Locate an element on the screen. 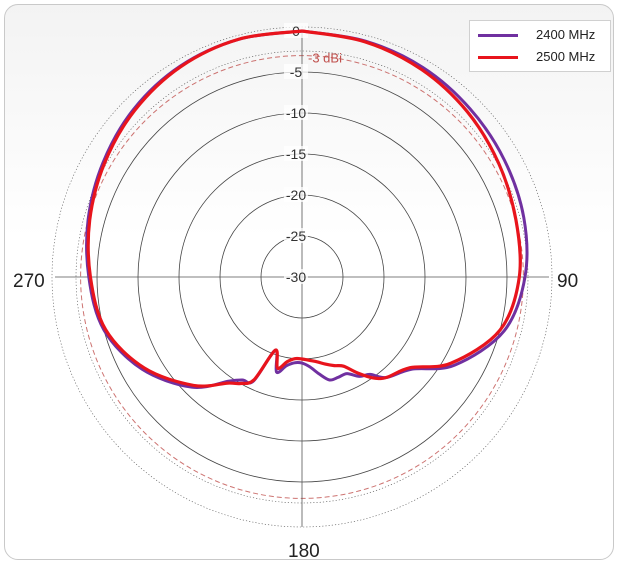 The height and width of the screenshot is (564, 618). legend-item-2500: 2500 MHz is located at coordinates (540, 57).